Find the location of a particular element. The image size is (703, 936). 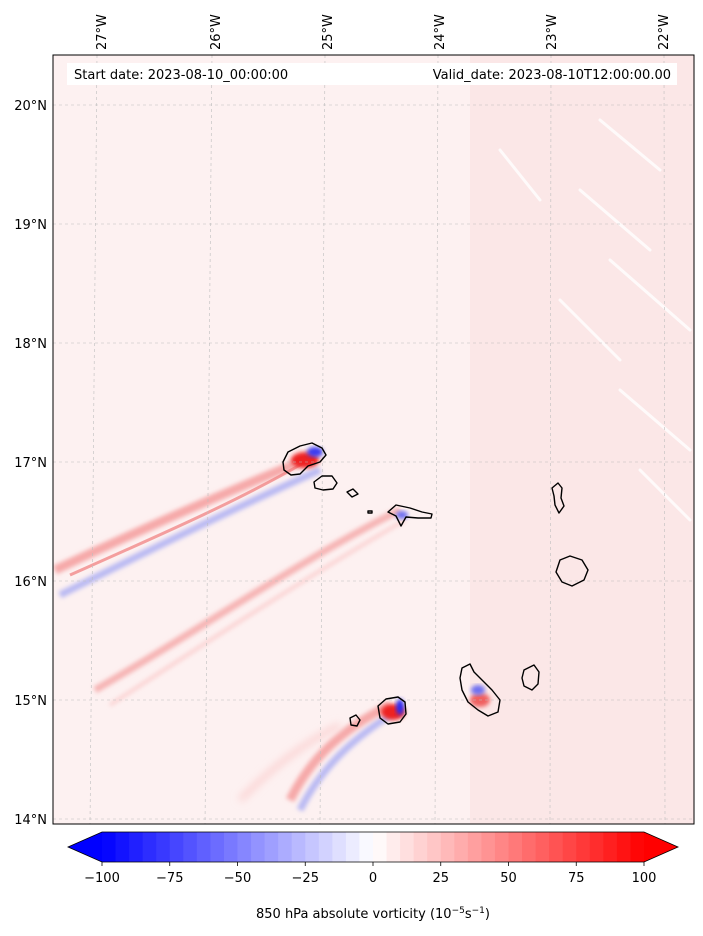

island-brava is located at coordinates (355, 720).